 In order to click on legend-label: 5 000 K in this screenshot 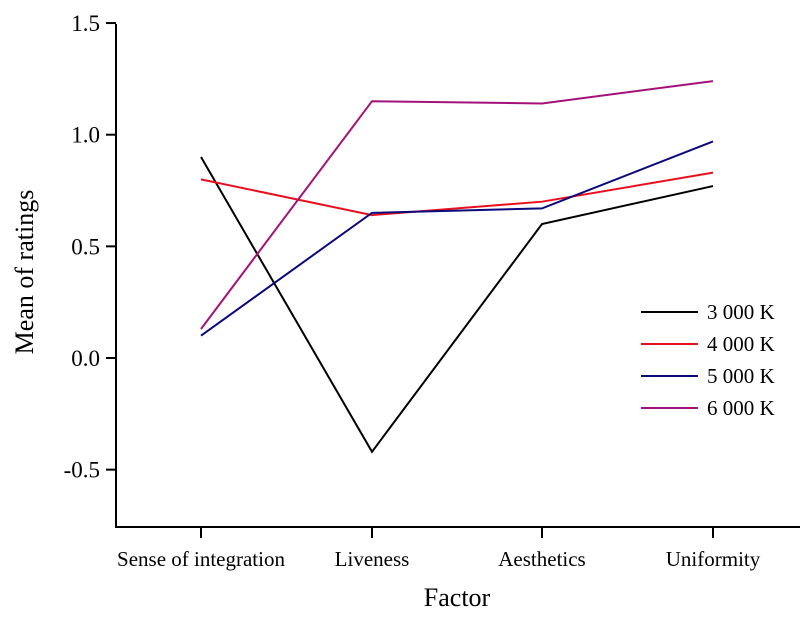, I will do `click(741, 376)`.